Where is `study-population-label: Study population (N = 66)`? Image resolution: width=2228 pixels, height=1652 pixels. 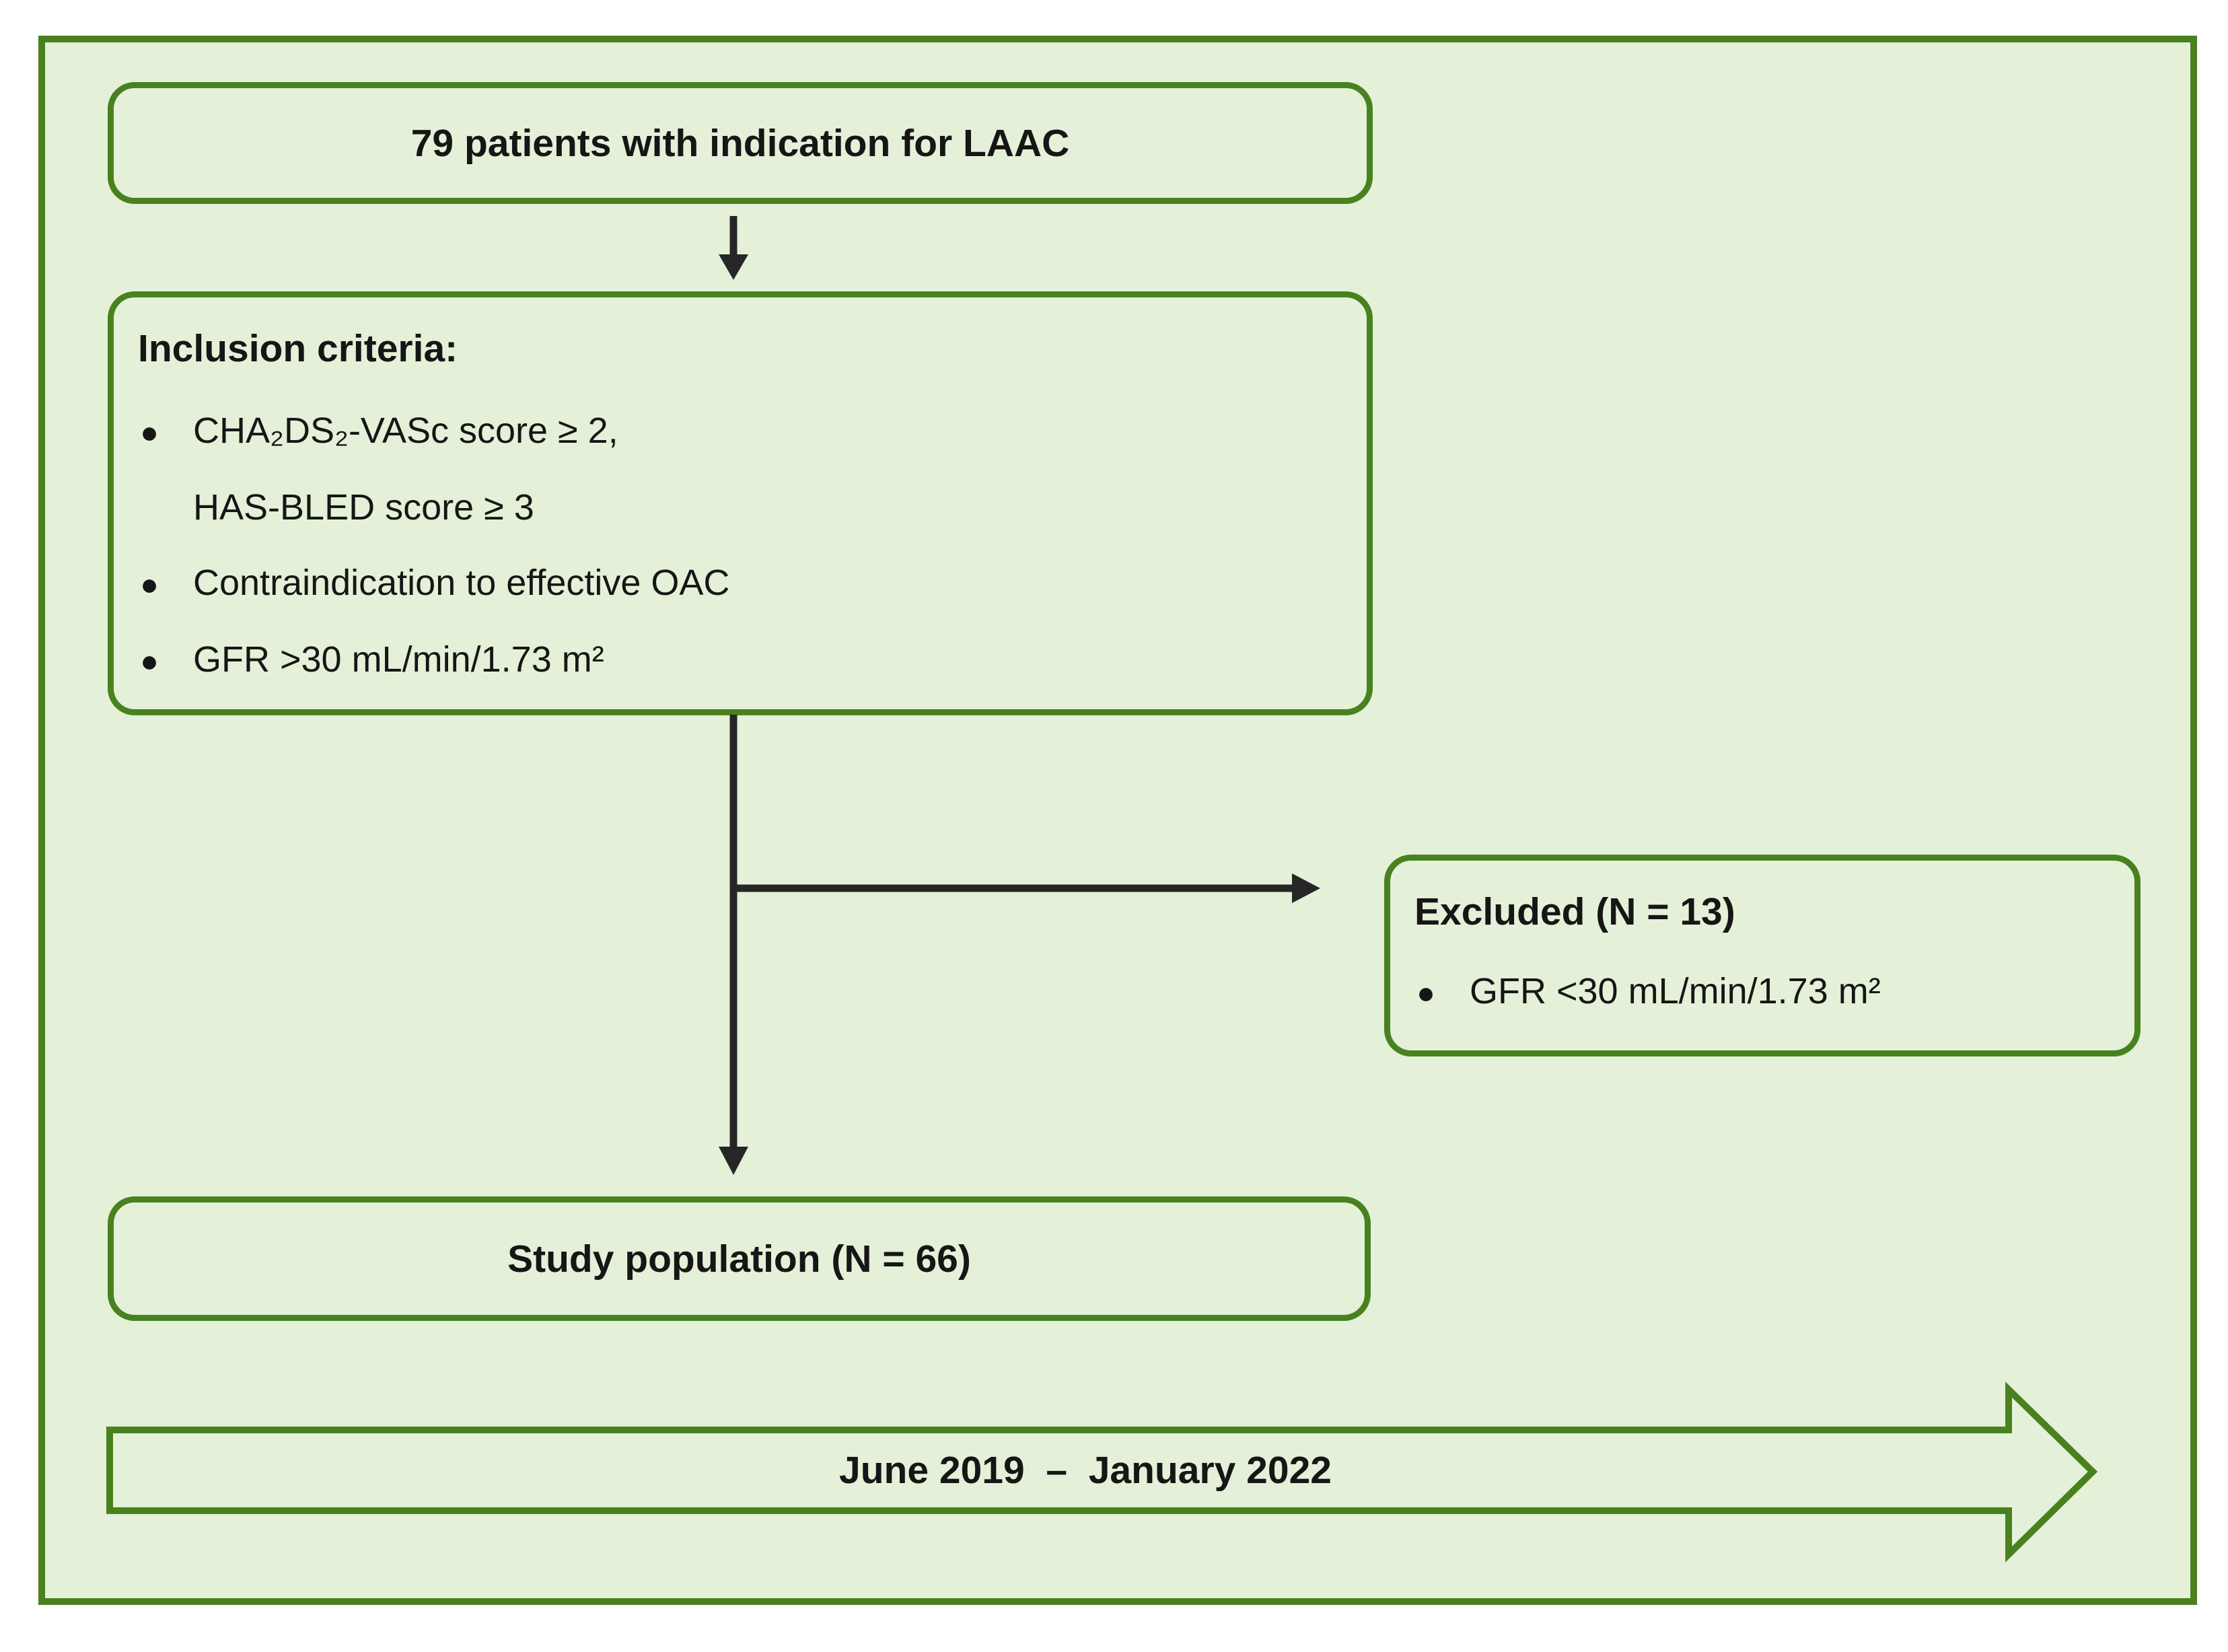 study-population-label: Study population (N = 66) is located at coordinates (739, 1259).